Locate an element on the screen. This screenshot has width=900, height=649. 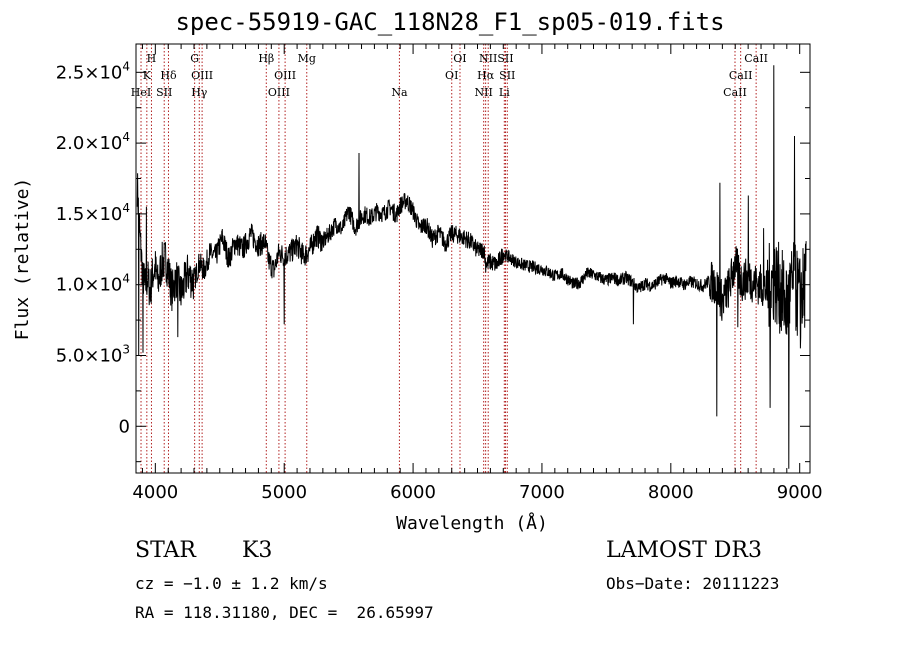
ytick-label-yt1: 5.0×10³ is located at coordinates (93, 354).